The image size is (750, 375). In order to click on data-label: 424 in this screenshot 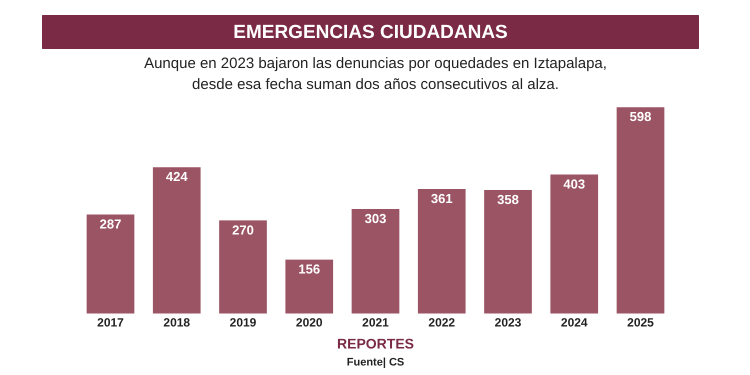, I will do `click(177, 176)`.